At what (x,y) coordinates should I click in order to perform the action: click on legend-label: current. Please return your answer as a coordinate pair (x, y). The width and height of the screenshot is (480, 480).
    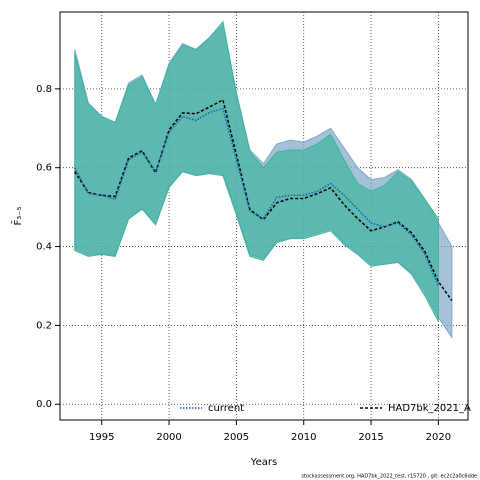
    Looking at the image, I should click on (226, 408).